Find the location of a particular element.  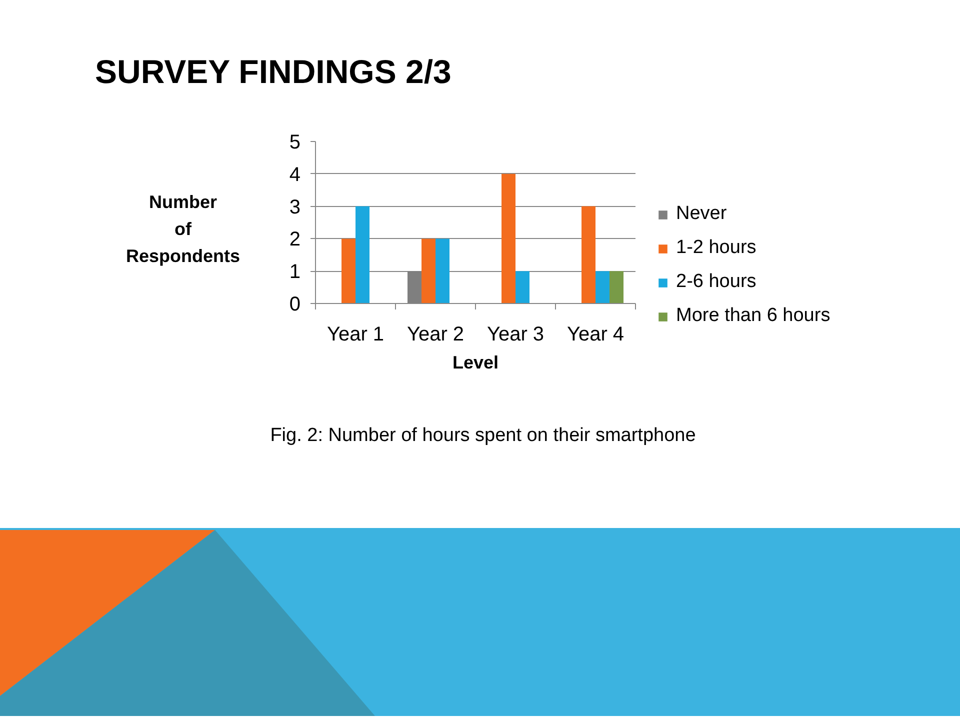

chart-title: SURVEY FINDINGS 2/3 is located at coordinates (273, 72).